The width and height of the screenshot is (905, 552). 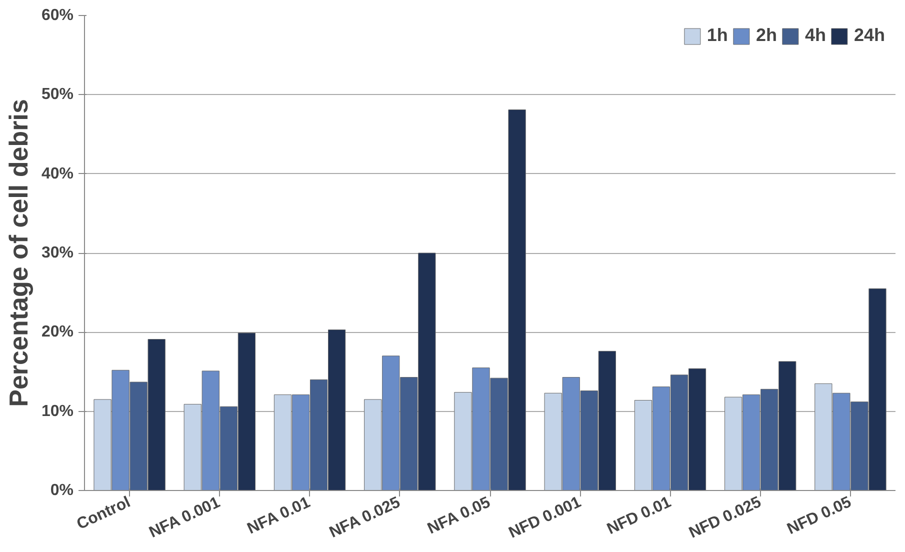 What do you see at coordinates (717, 35) in the screenshot?
I see `legend-label: 1h` at bounding box center [717, 35].